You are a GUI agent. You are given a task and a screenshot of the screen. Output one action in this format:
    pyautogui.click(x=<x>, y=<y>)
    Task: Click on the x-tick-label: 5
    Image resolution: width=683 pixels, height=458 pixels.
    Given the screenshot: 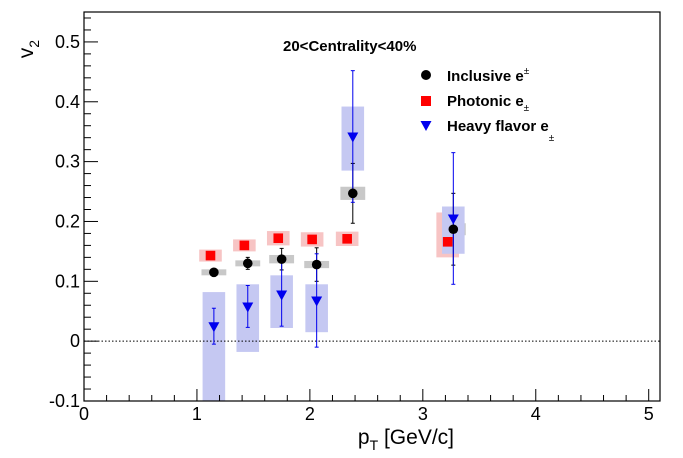 What is the action you would take?
    pyautogui.click(x=649, y=414)
    